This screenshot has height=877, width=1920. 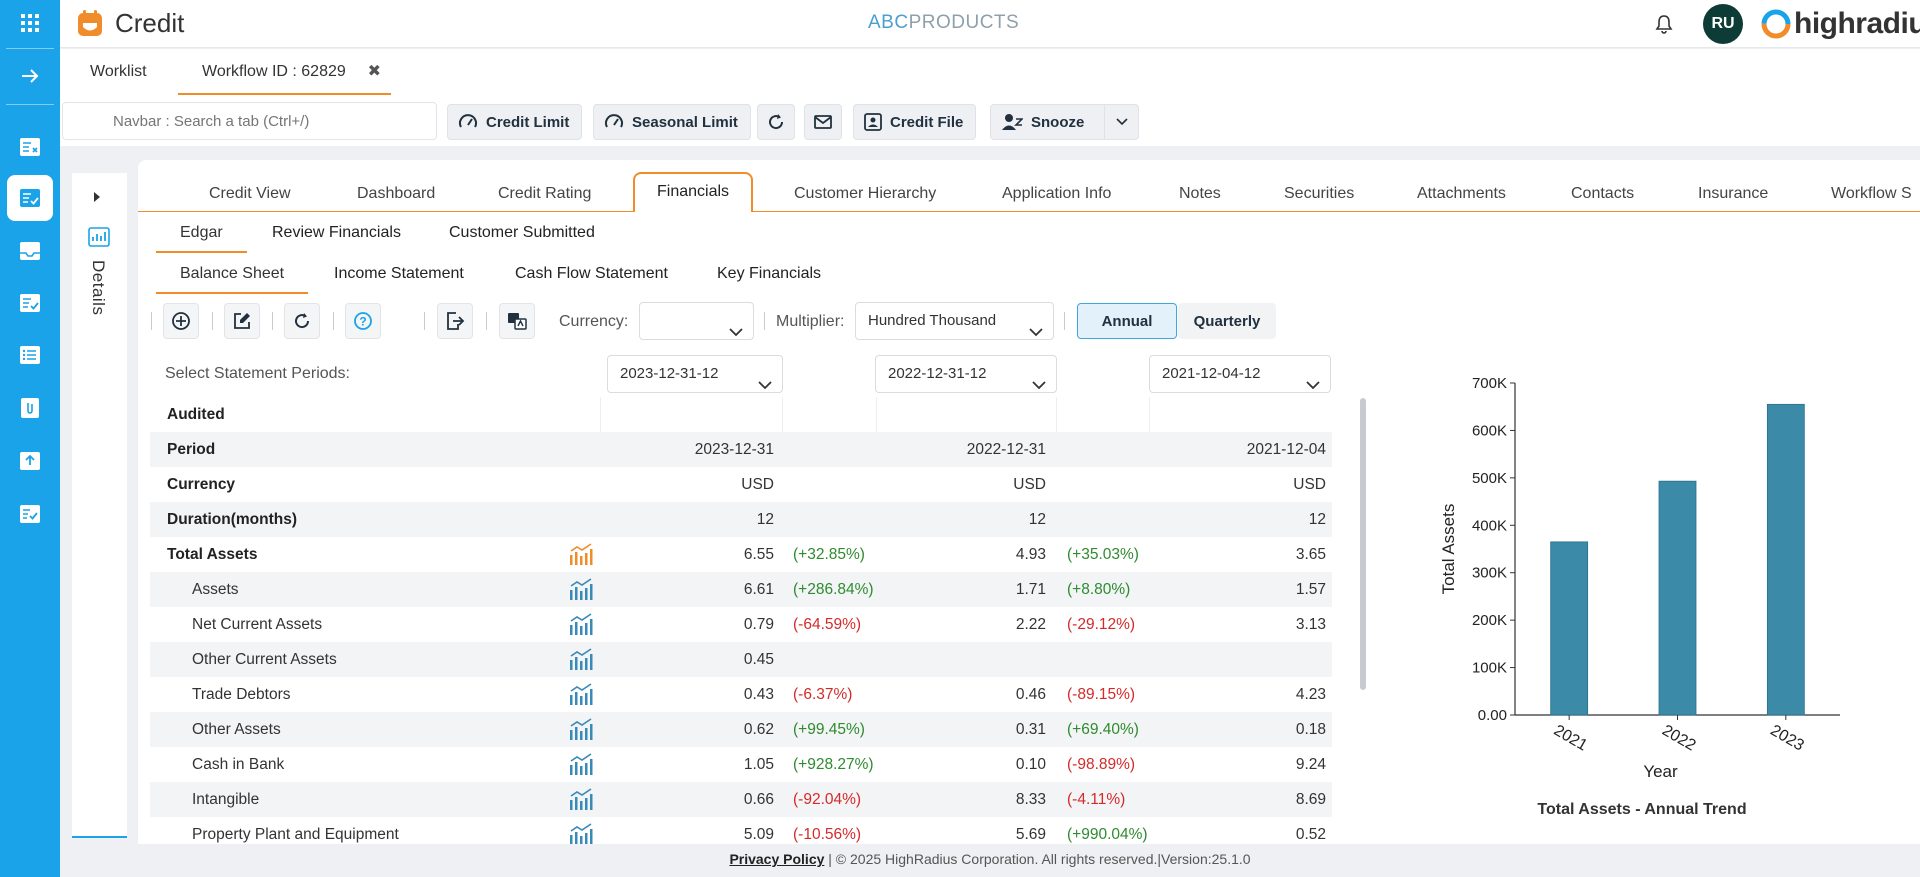 What do you see at coordinates (1029, 484) in the screenshot?
I see `cell-value: USD` at bounding box center [1029, 484].